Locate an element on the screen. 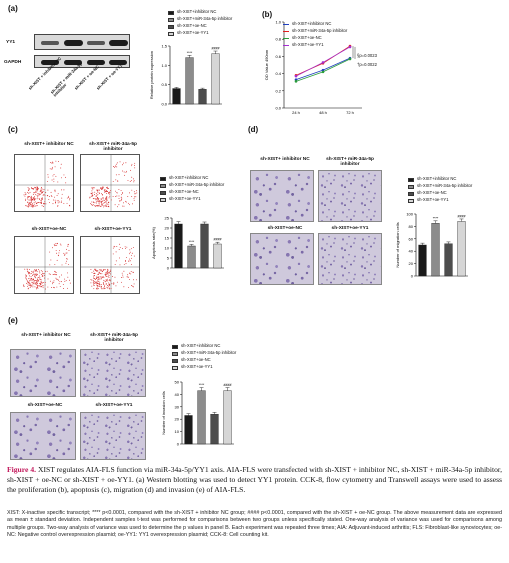 Image resolution: width=509 pixels, height=563 pixels. d-ytick-label: 100 is located at coordinates (409, 214).